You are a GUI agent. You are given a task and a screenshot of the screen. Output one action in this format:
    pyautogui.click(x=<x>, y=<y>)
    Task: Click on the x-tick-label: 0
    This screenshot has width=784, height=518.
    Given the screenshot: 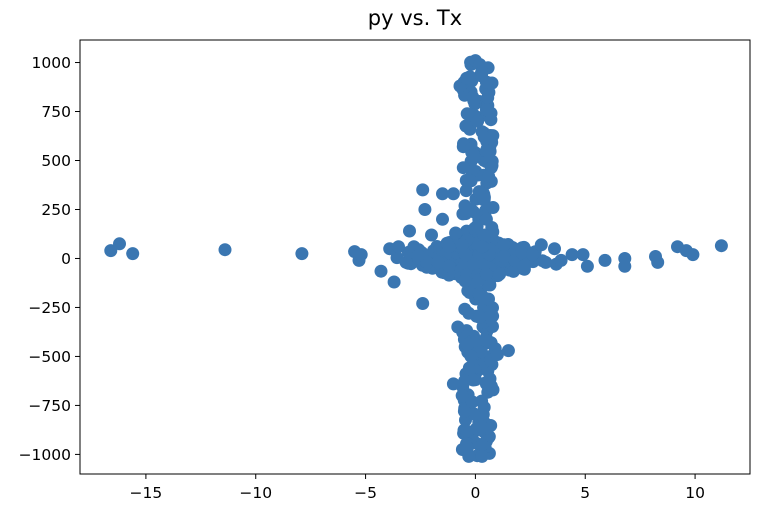 What is the action you would take?
    pyautogui.click(x=475, y=493)
    